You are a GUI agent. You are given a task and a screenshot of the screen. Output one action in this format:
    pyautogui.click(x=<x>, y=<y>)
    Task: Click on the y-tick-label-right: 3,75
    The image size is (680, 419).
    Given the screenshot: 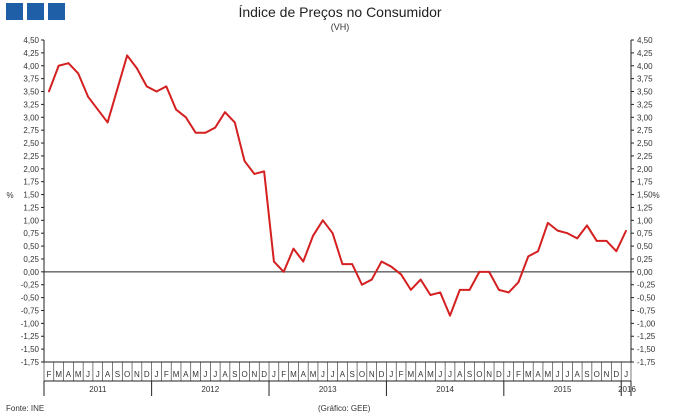 What is the action you would take?
    pyautogui.click(x=645, y=79)
    